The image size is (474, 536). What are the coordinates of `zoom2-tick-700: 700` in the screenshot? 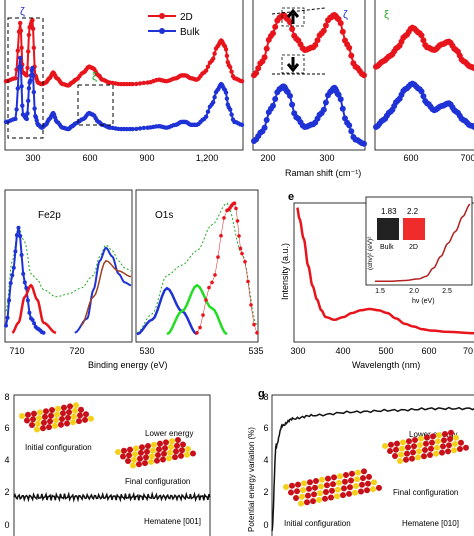 It's located at (467, 158).